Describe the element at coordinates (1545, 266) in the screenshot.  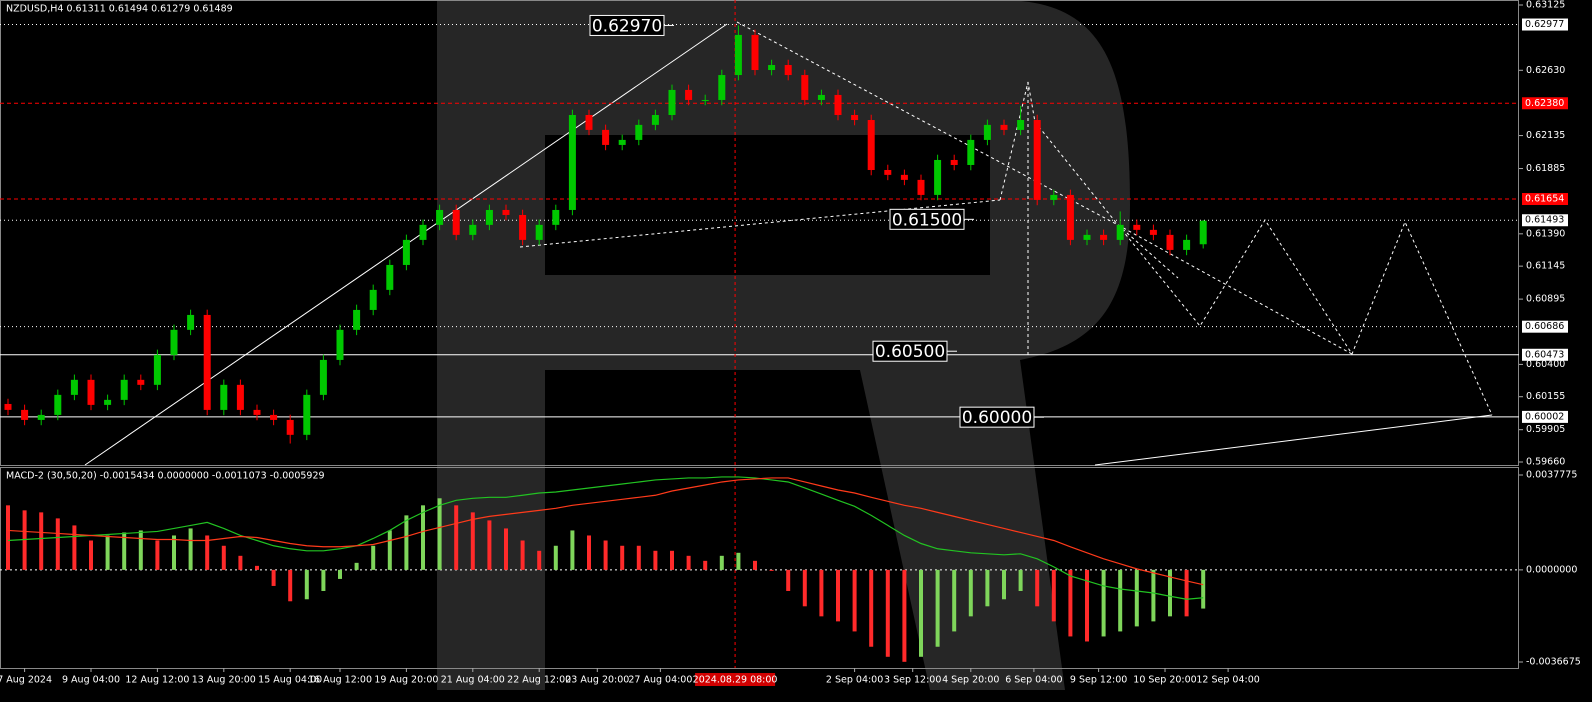
I see `y-tick-label: 0.61145` at that location.